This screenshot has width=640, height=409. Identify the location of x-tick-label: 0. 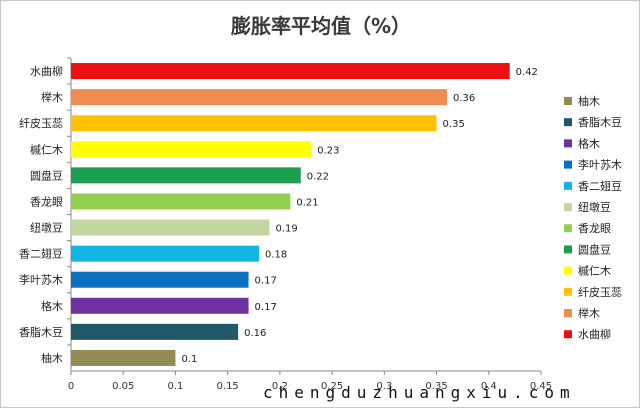
(71, 386).